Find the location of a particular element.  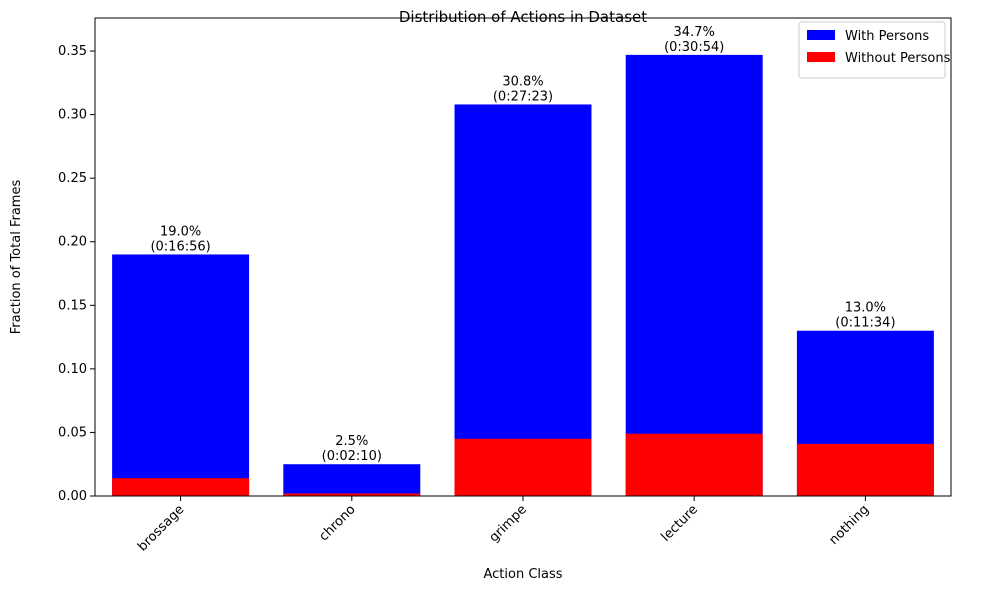

y-tick-label: 0.00 is located at coordinates (72, 496).